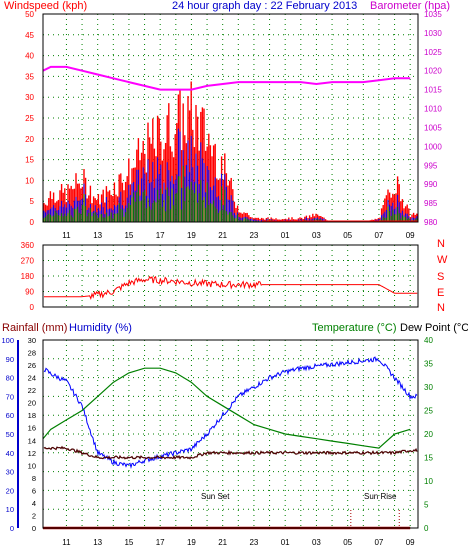 This screenshot has width=468, height=555. Describe the element at coordinates (66, 542) in the screenshot. I see `temp-xtick-11: 11` at that location.